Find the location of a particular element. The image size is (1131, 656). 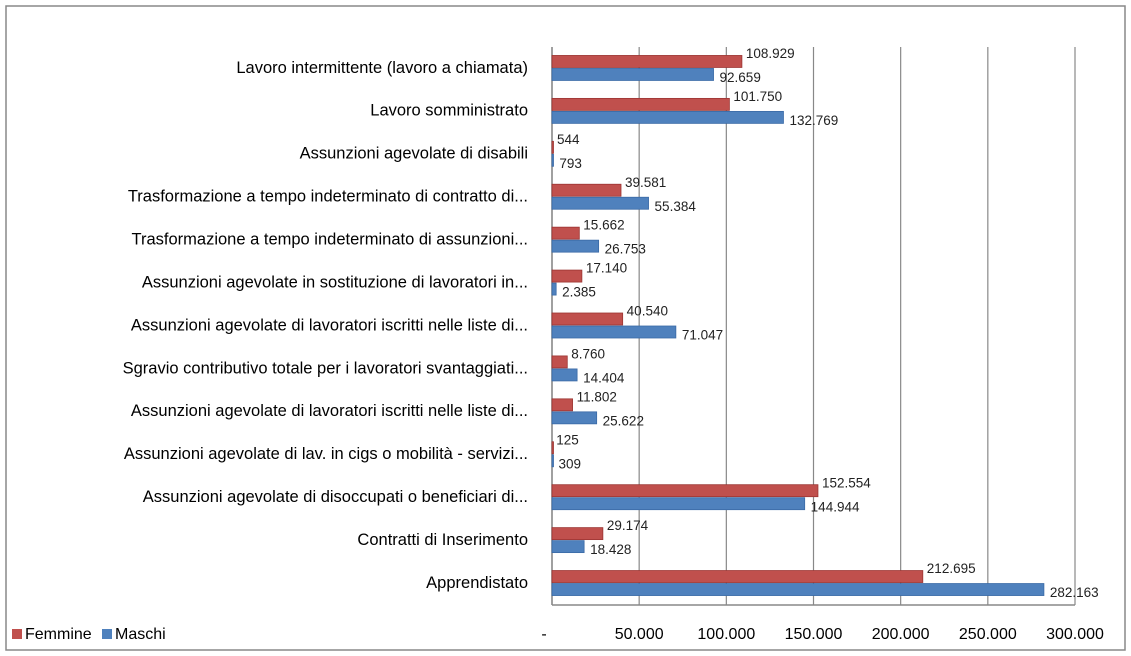

data-label: 15.662 is located at coordinates (603, 225).